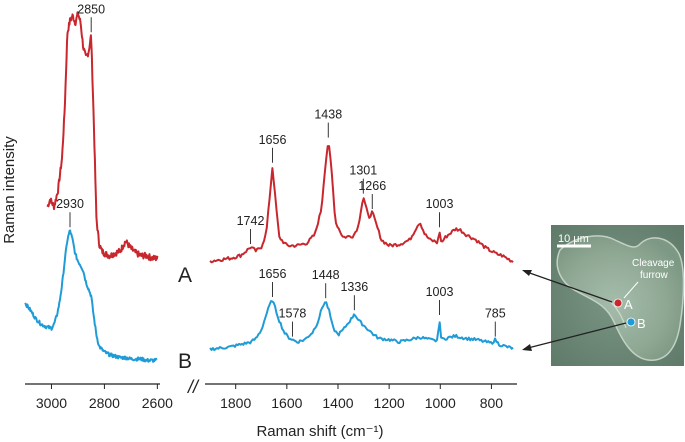  What do you see at coordinates (495, 314) in the screenshot?
I see `peak-label-b: 785` at bounding box center [495, 314].